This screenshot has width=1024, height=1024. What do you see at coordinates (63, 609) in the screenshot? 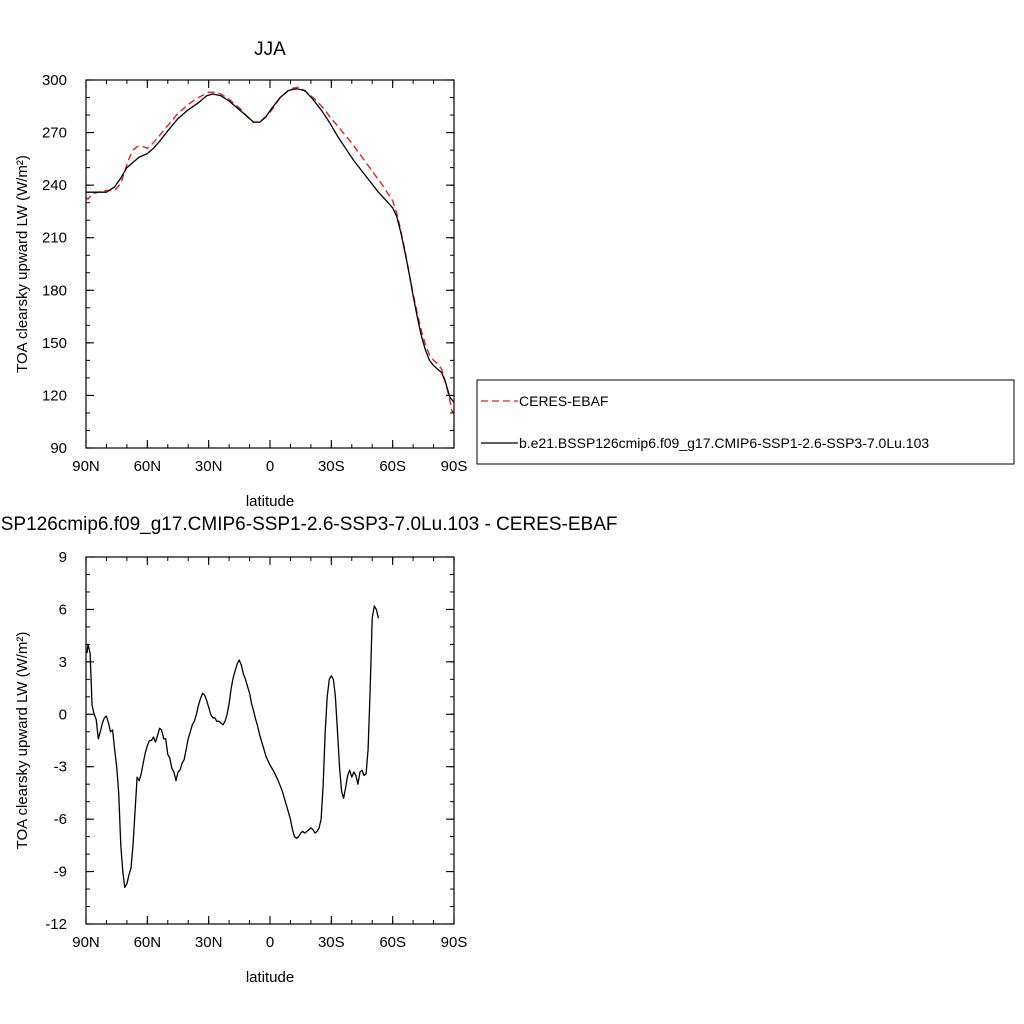
I see `y-tick-label: 6` at bounding box center [63, 609].